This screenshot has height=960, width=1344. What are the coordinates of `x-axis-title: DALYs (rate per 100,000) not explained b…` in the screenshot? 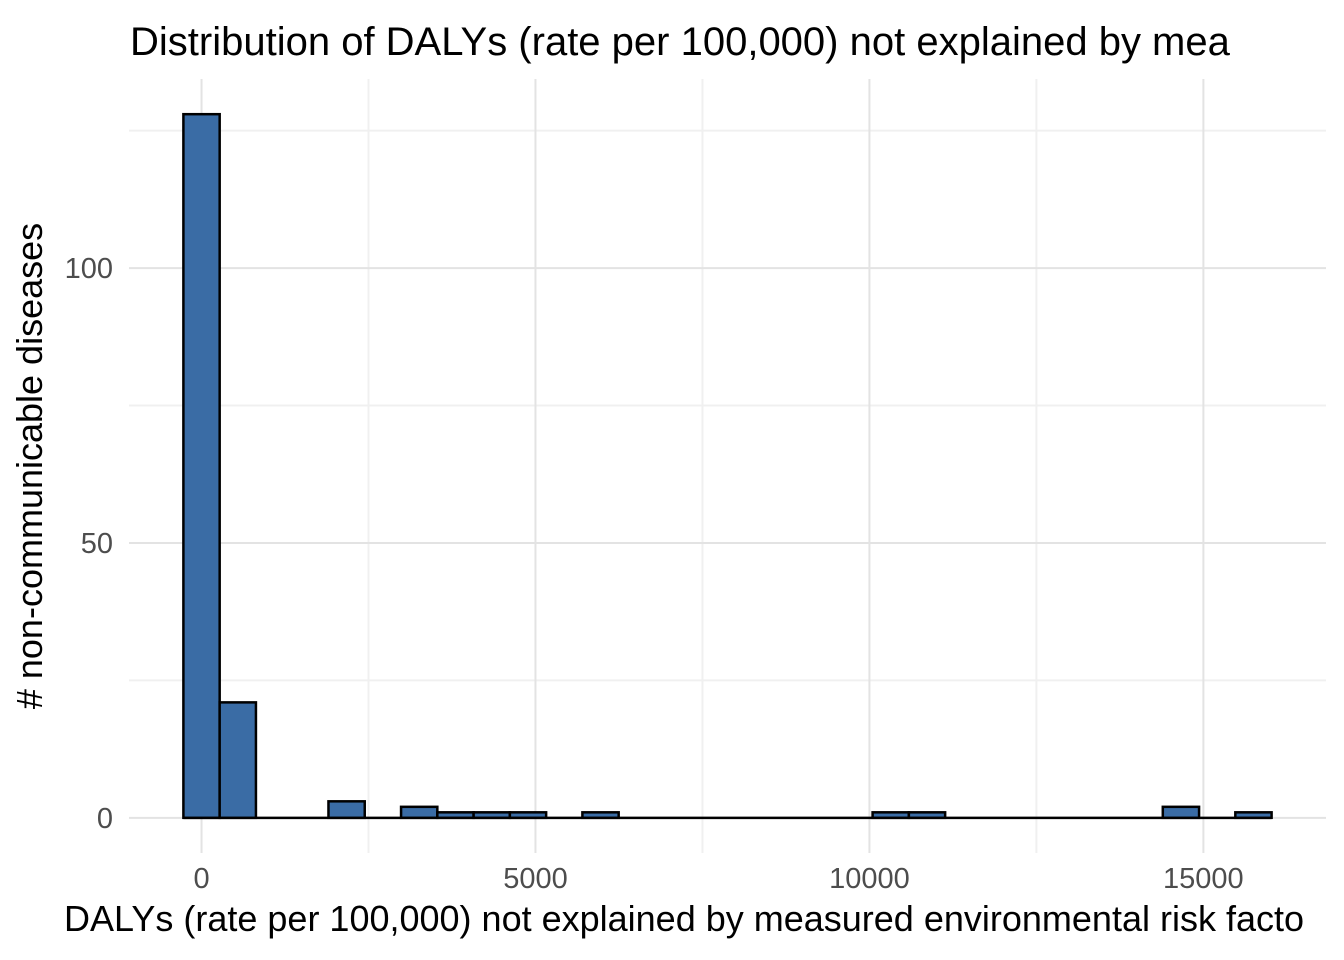 It's located at (684, 918).